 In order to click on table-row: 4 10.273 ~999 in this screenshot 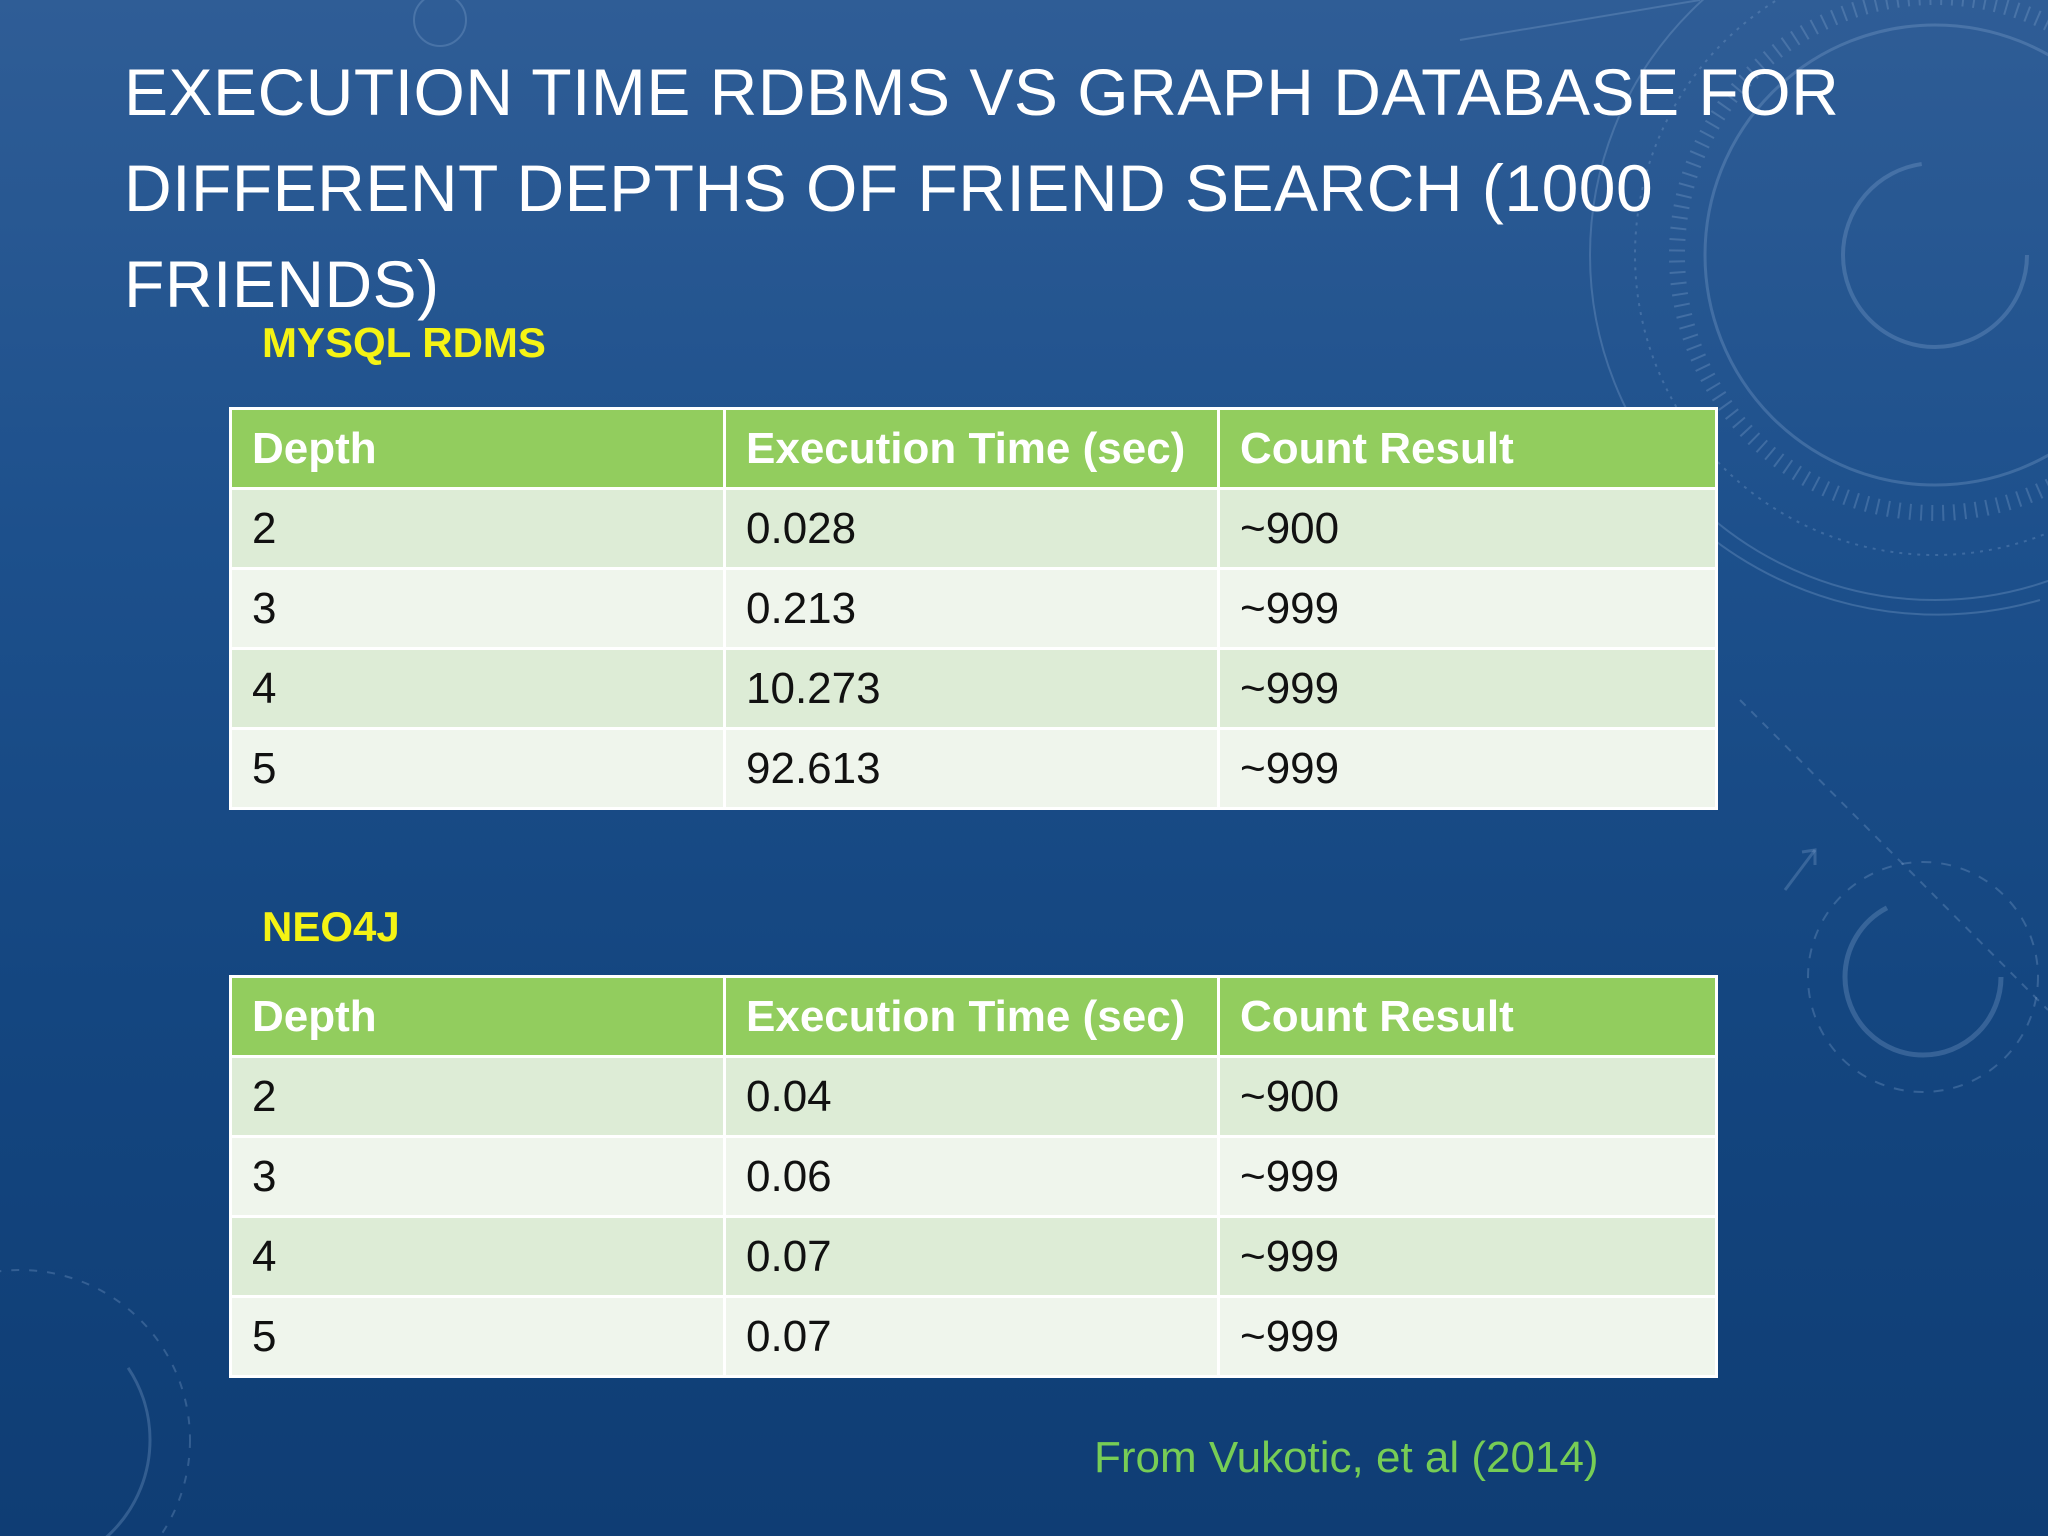, I will do `click(973, 688)`.